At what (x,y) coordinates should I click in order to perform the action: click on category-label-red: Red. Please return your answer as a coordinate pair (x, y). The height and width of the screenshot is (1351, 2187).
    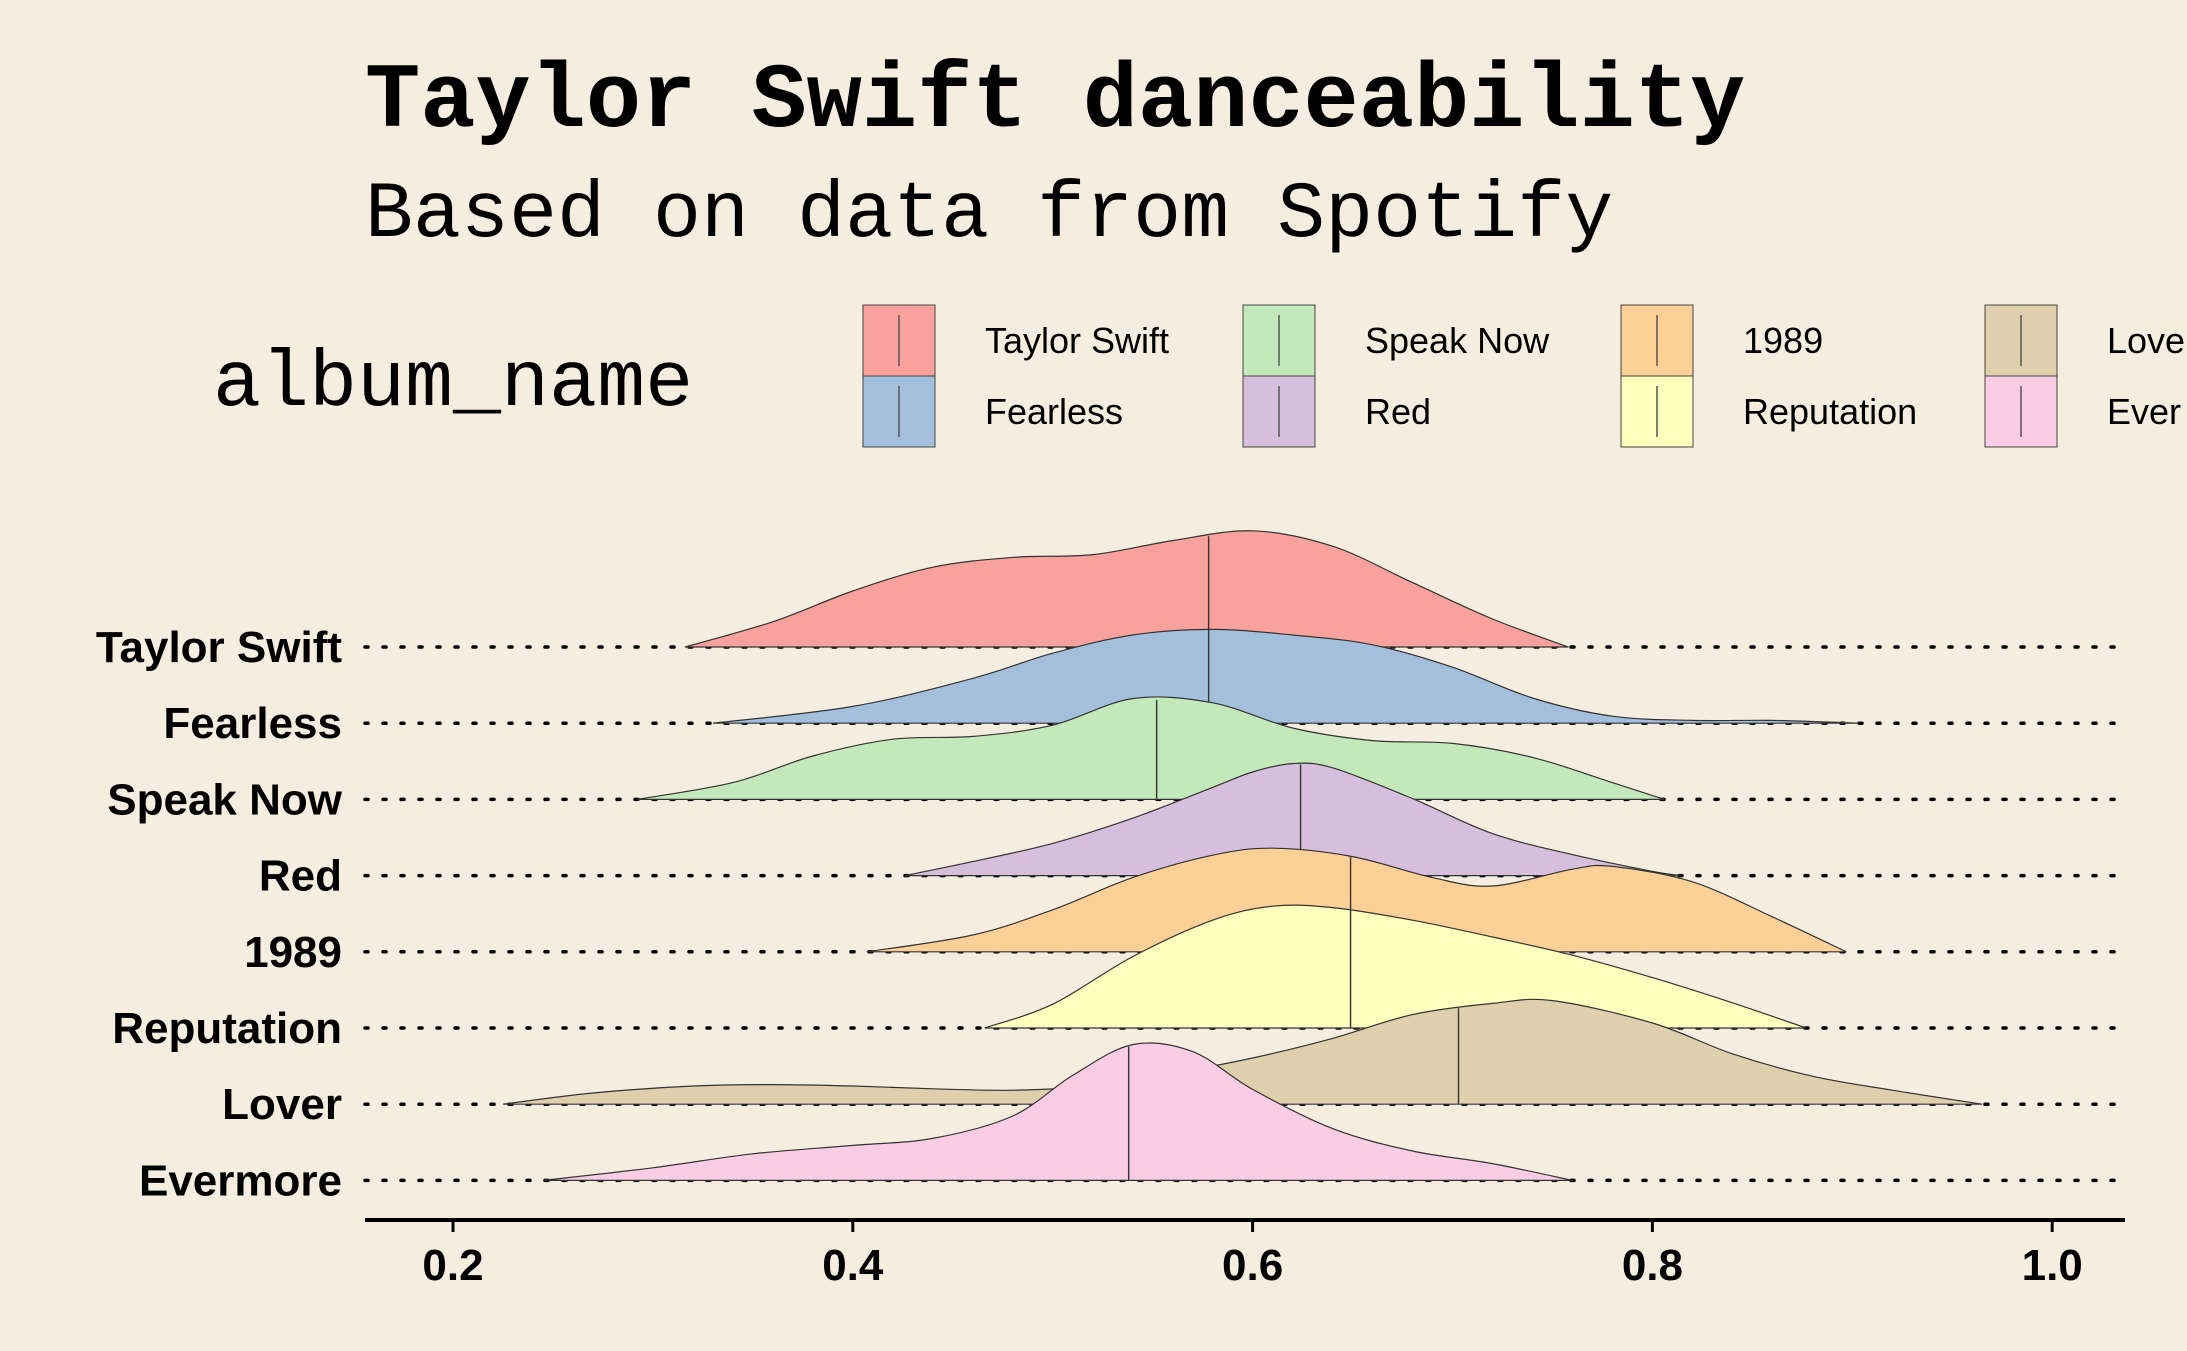
    Looking at the image, I should click on (300, 876).